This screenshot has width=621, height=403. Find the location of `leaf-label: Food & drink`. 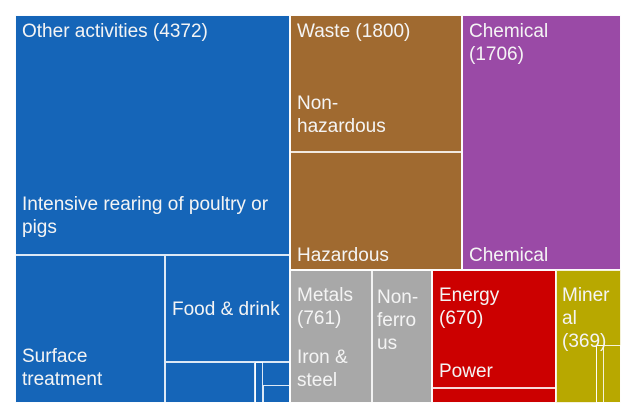

leaf-label: Food & drink is located at coordinates (226, 309).